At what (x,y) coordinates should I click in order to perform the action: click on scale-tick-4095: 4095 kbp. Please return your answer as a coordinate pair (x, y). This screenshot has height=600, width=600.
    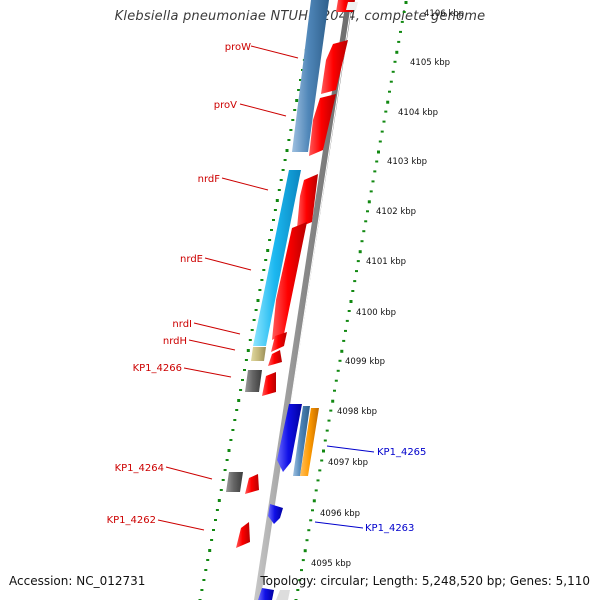
    Looking at the image, I should click on (331, 564).